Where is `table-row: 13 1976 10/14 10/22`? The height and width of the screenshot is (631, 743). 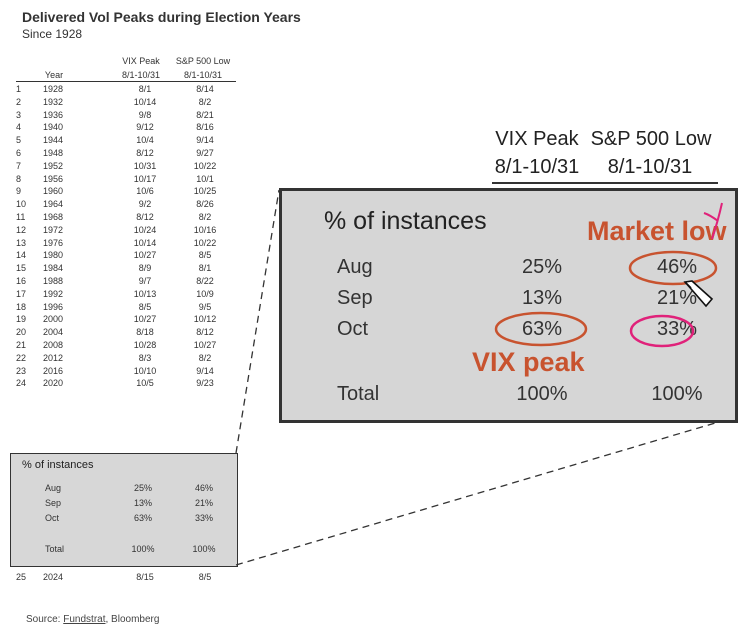 table-row: 13 1976 10/14 10/22 is located at coordinates (128, 244).